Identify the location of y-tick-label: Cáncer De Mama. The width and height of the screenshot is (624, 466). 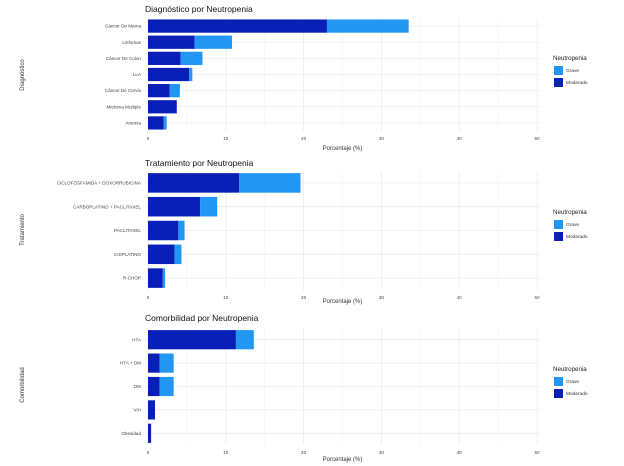
(123, 26).